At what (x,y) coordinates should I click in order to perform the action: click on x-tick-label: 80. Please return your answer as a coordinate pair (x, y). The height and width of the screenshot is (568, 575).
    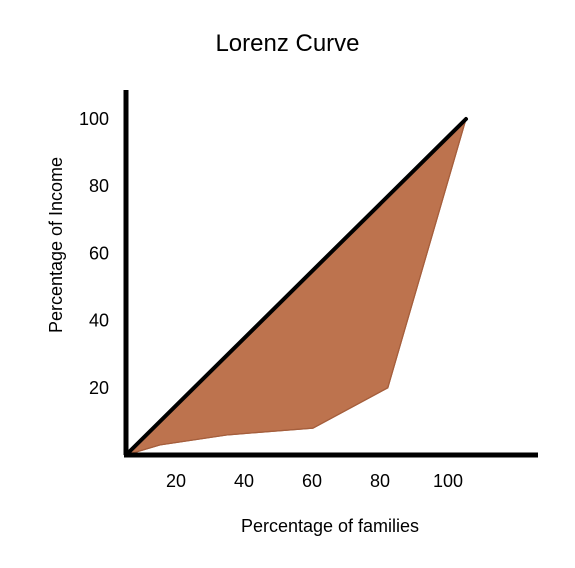
    Looking at the image, I should click on (380, 481).